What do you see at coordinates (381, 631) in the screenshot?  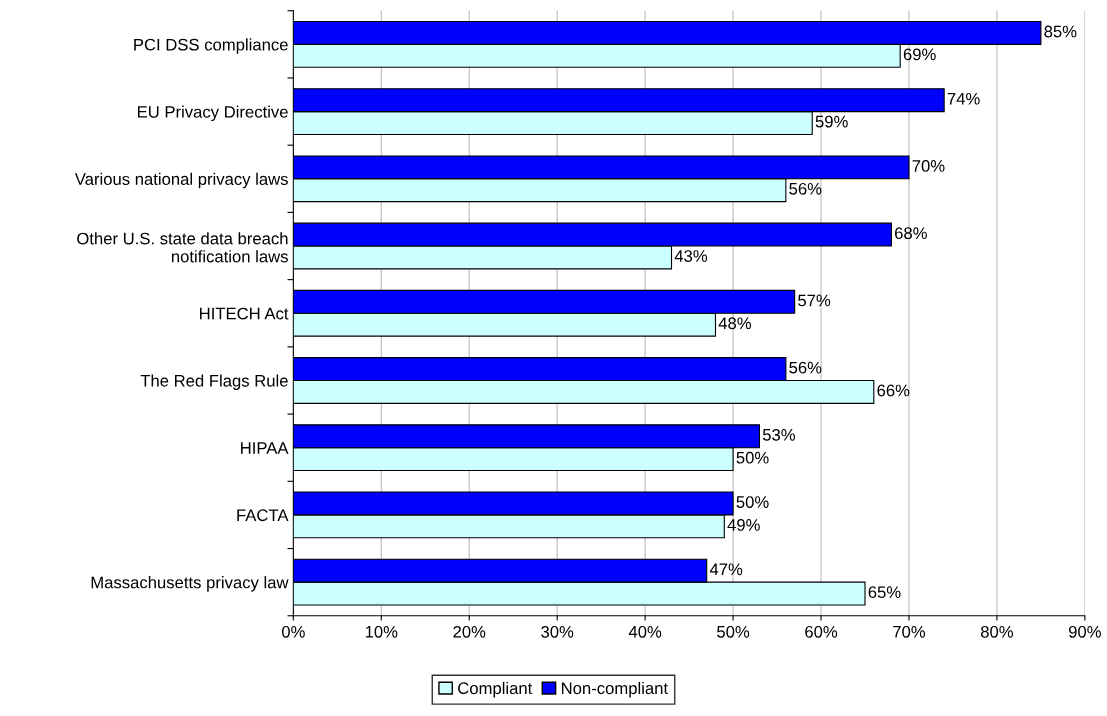 I see `x-tick-label: 10%` at bounding box center [381, 631].